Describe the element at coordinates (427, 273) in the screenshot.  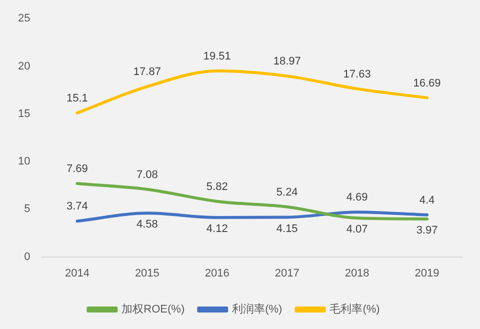
I see `x-tick-label: 2019` at that location.